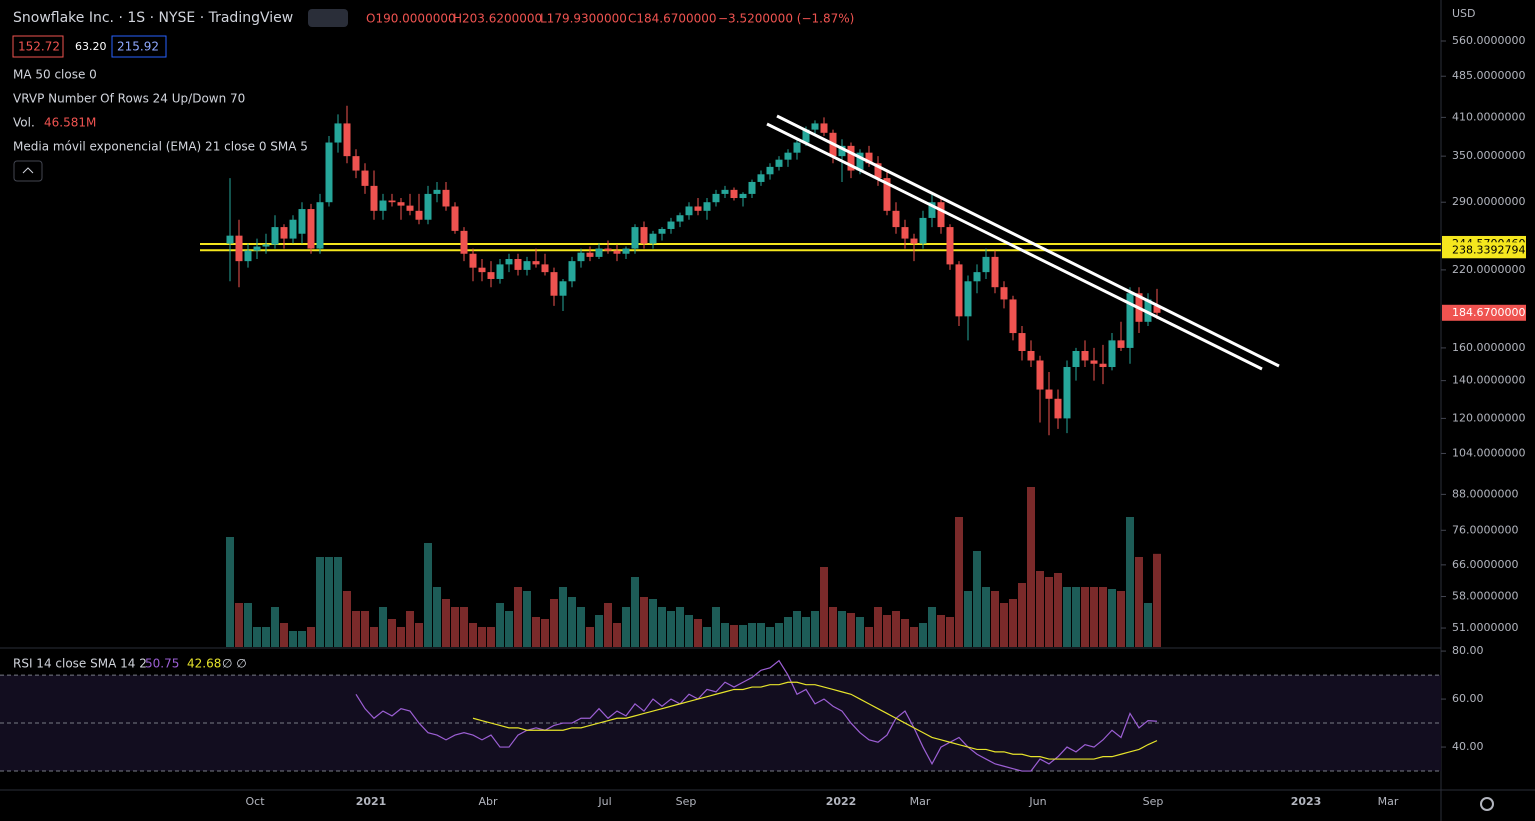 This screenshot has height=821, width=1535. I want to click on badge-text: 215.92, so click(138, 47).